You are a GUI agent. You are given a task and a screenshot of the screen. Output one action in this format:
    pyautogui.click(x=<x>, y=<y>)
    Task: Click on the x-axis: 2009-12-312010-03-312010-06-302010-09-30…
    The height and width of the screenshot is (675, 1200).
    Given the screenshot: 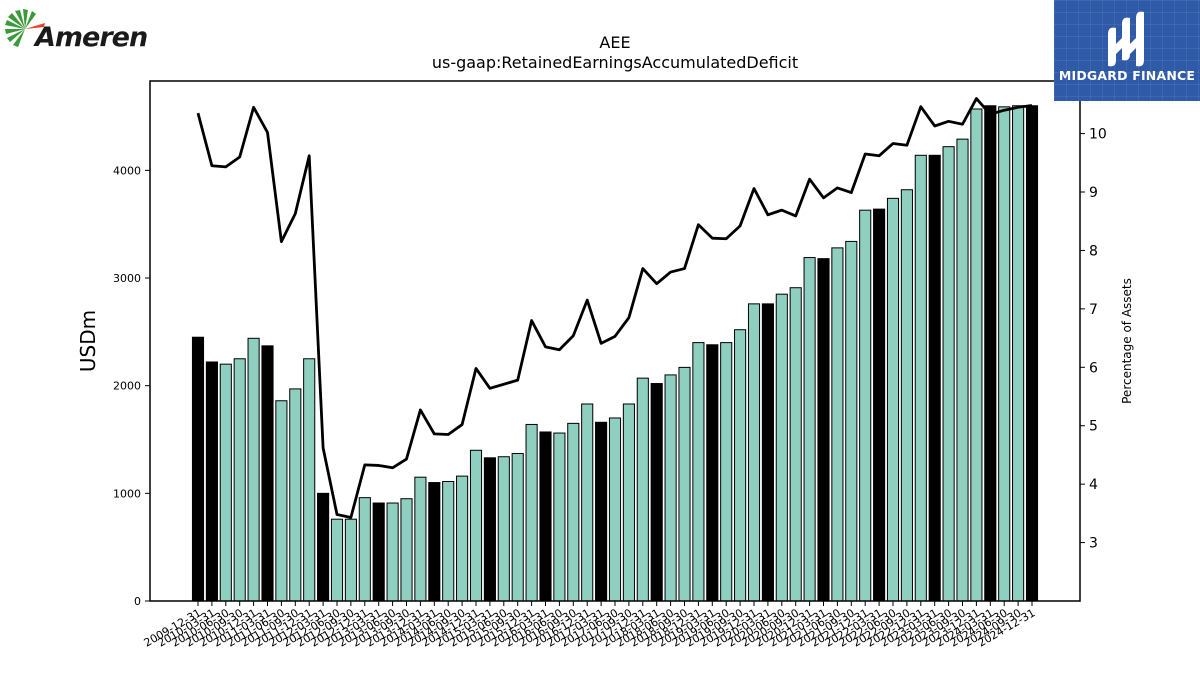 What is the action you would take?
    pyautogui.click(x=590, y=625)
    